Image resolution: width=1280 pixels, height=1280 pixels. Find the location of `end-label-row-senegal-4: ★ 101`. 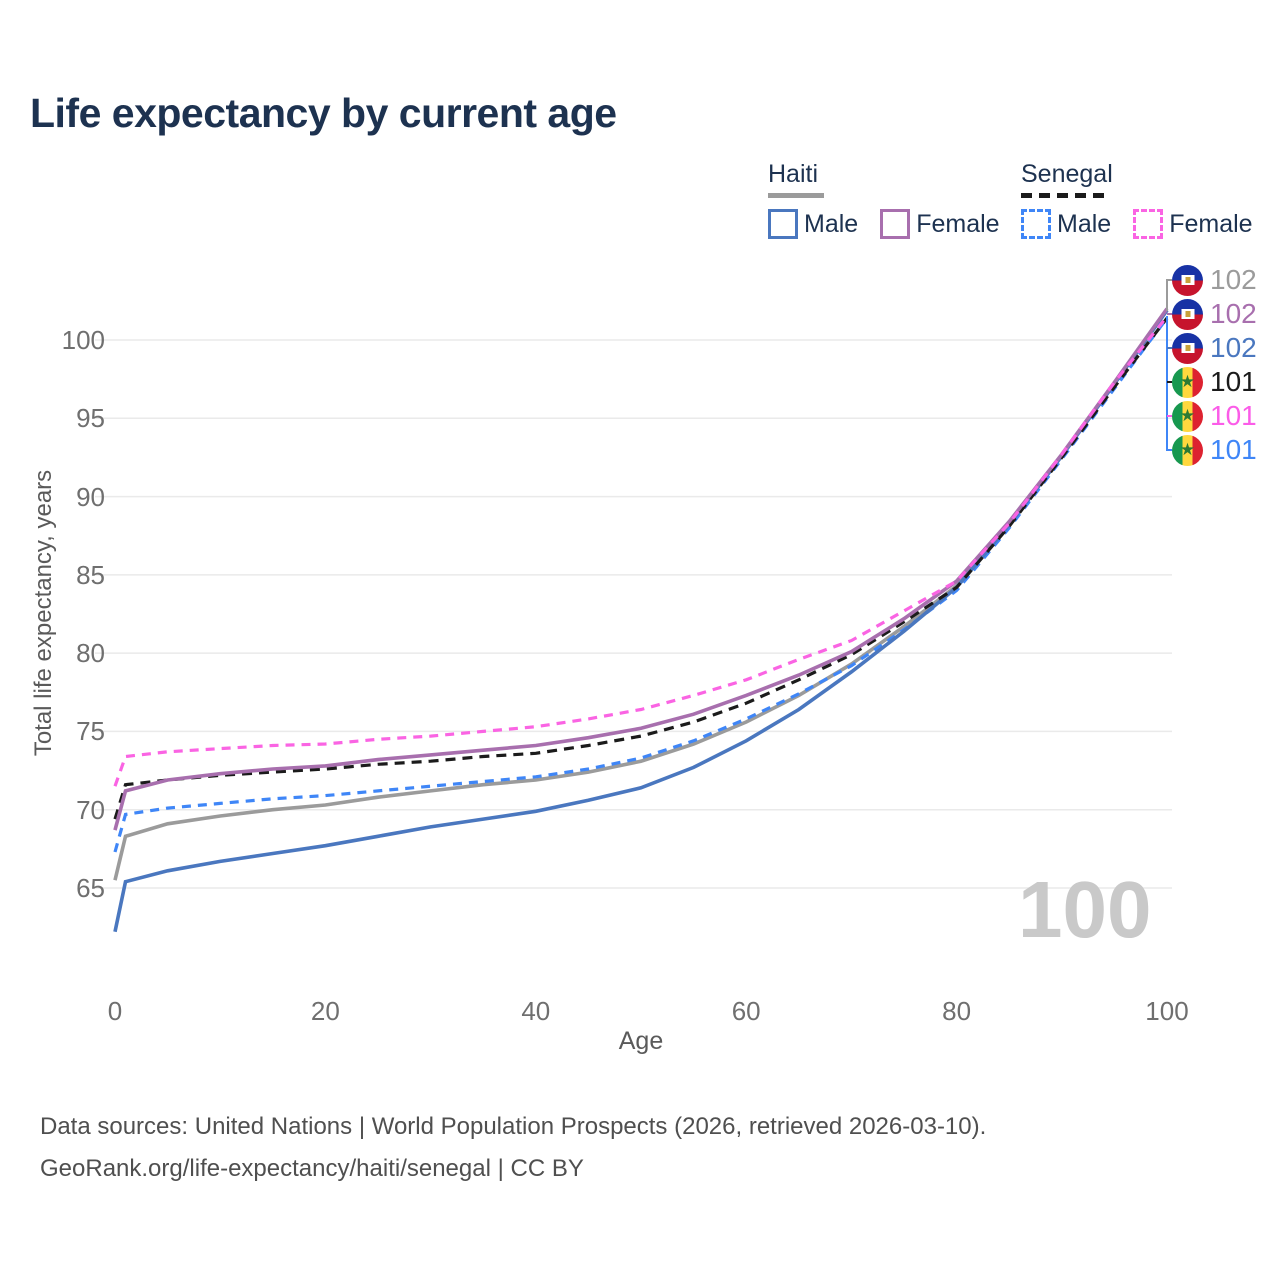

end-label-row-senegal-4: ★ 101 is located at coordinates (1214, 416).